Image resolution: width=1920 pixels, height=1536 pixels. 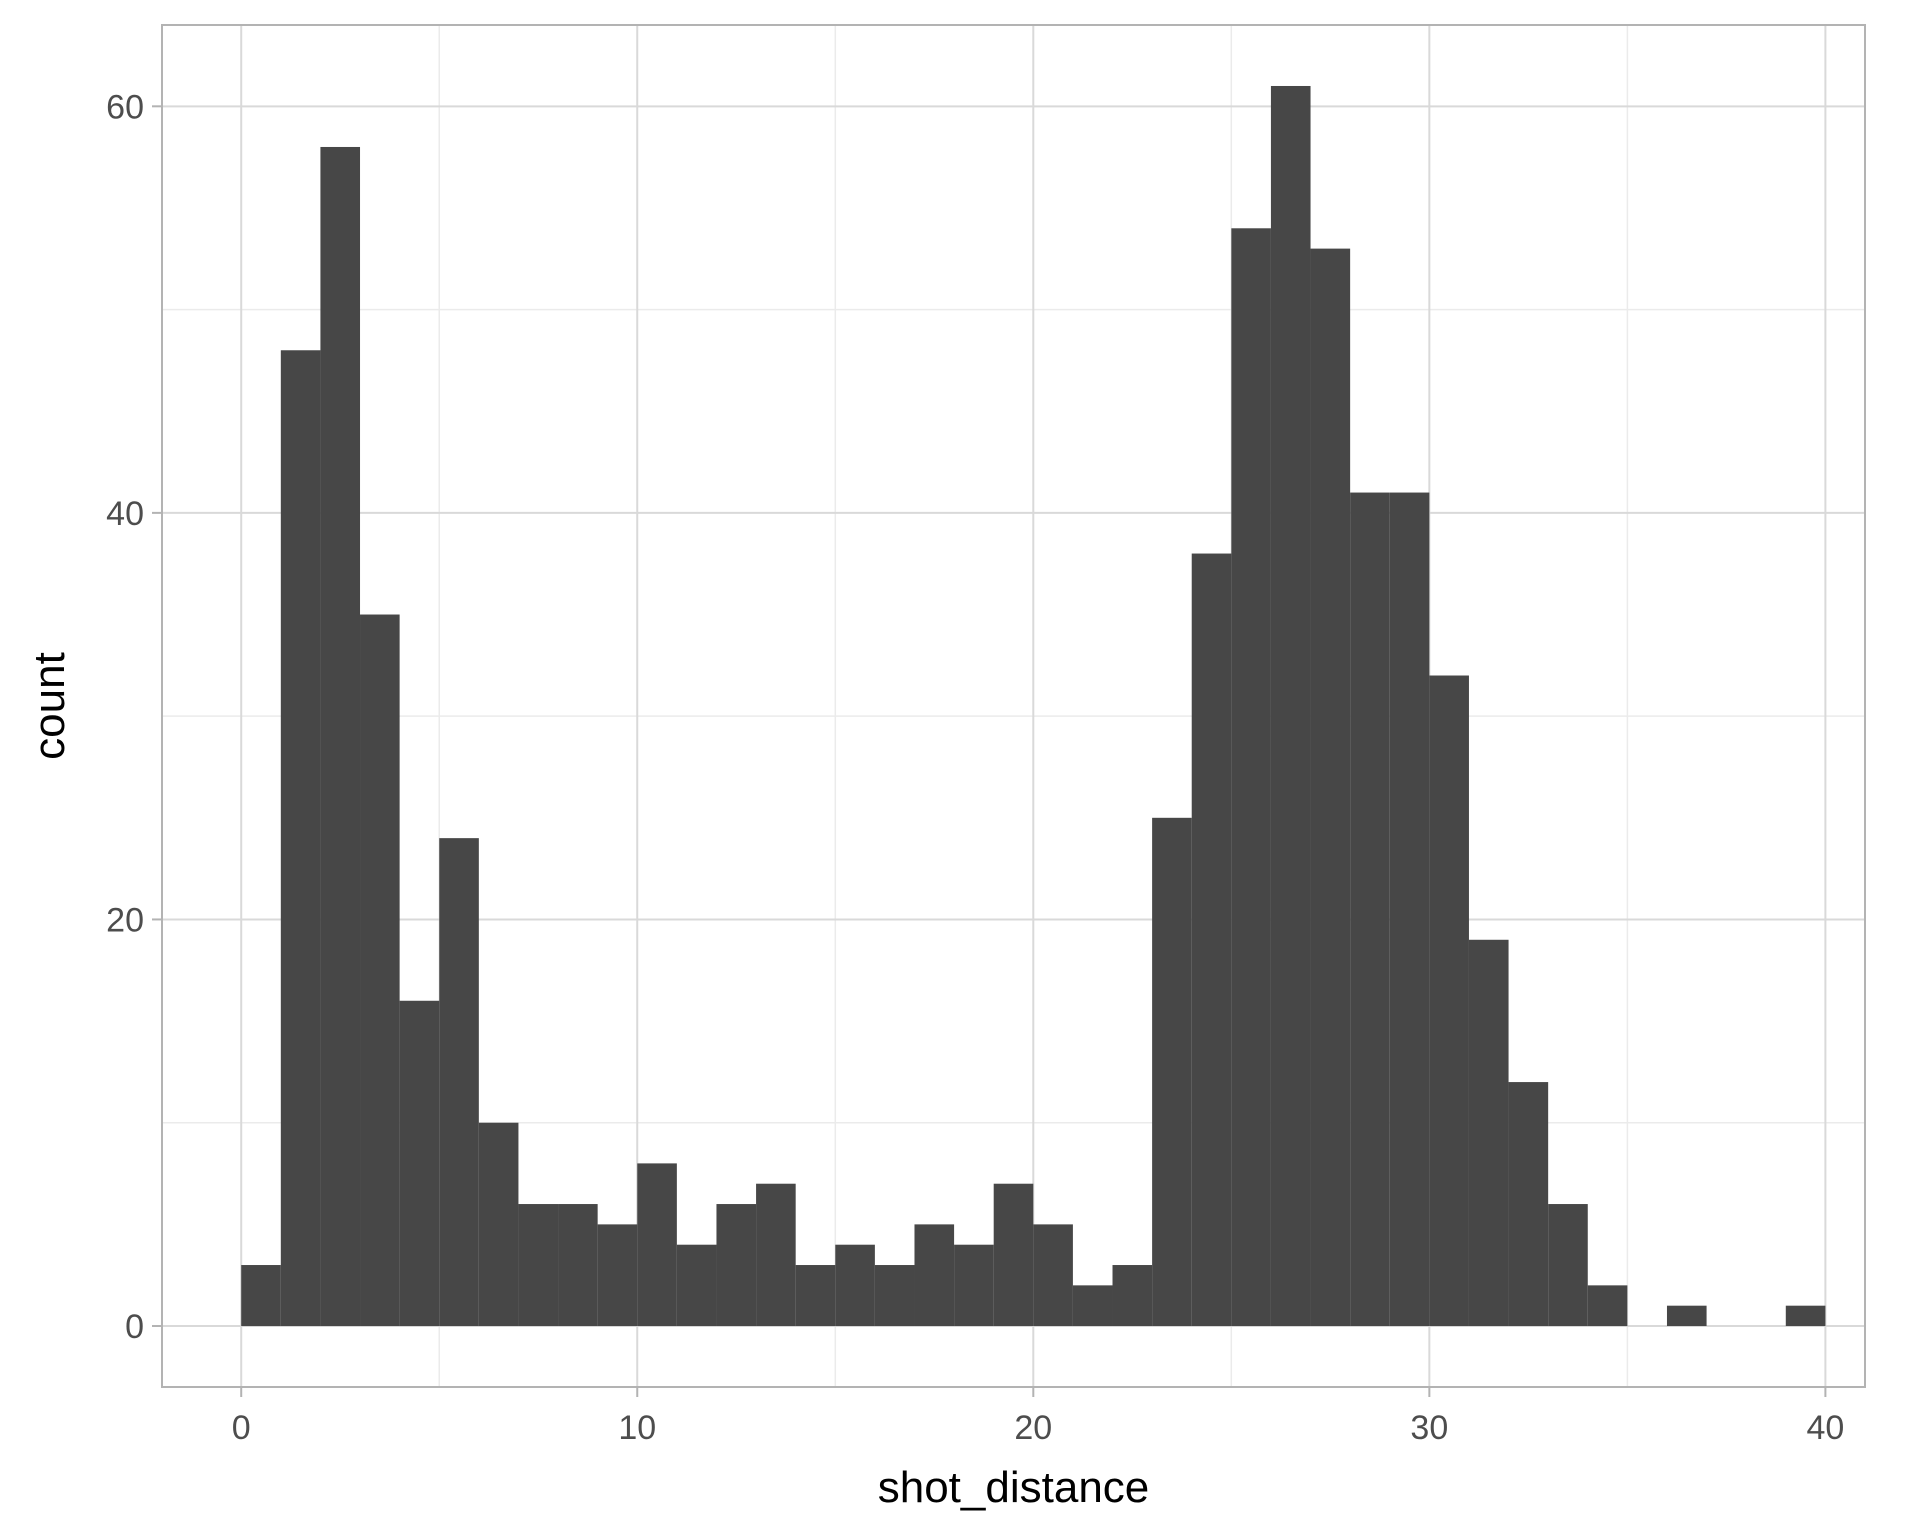 I want to click on x-axis-title: shot_distance, so click(x=1014, y=1487).